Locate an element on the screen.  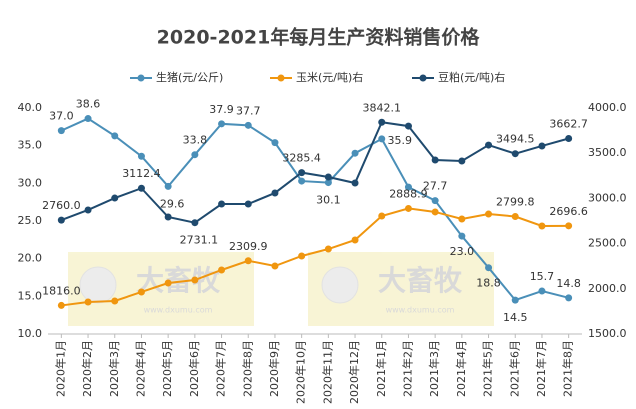
data-label: 2731.1 is located at coordinates (199, 240).